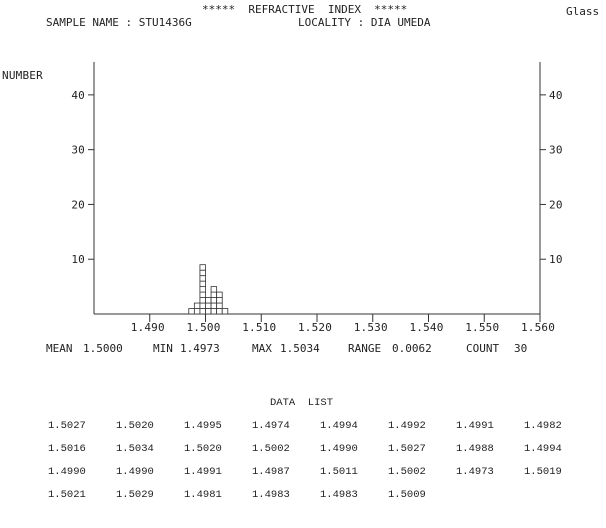 The height and width of the screenshot is (528, 606). I want to click on max-value: 1.5034, so click(300, 348).